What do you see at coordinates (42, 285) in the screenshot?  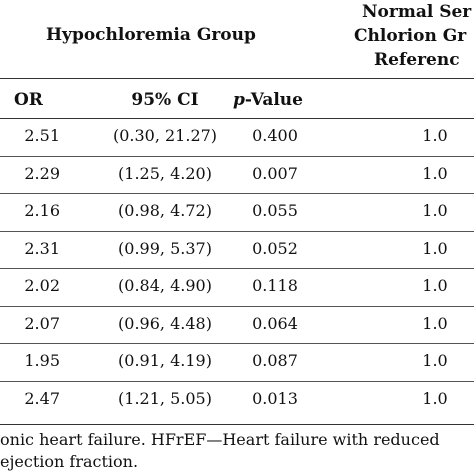 I see `or-cell: 2.02` at bounding box center [42, 285].